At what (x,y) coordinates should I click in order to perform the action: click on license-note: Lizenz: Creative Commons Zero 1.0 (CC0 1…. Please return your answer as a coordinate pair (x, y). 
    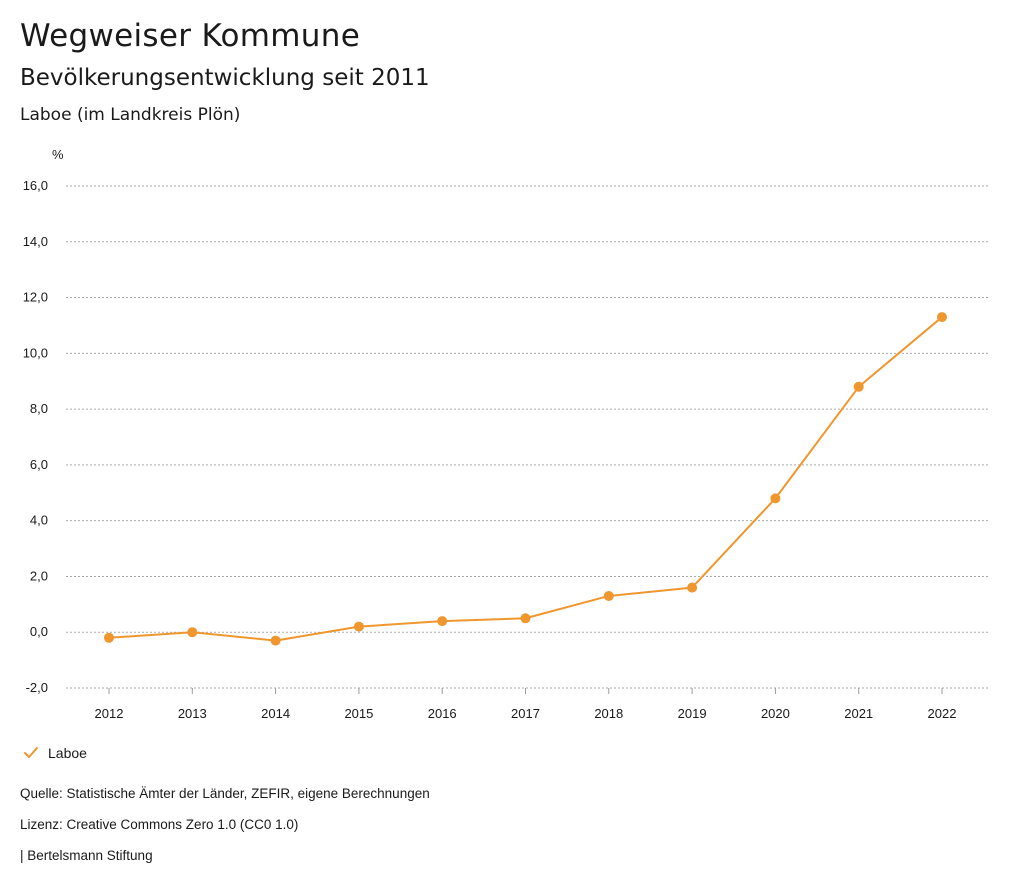
    Looking at the image, I should click on (159, 824).